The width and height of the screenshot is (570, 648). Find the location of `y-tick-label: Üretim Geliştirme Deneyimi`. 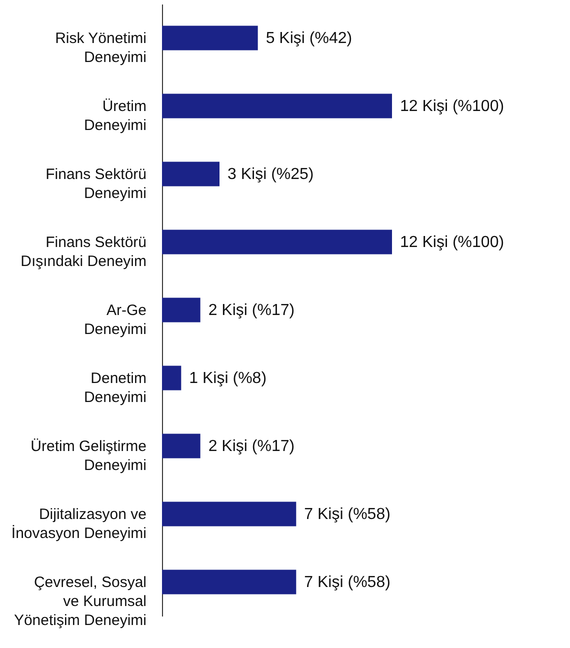

y-tick-label: Üretim Geliştirme Deneyimi is located at coordinates (88, 456).